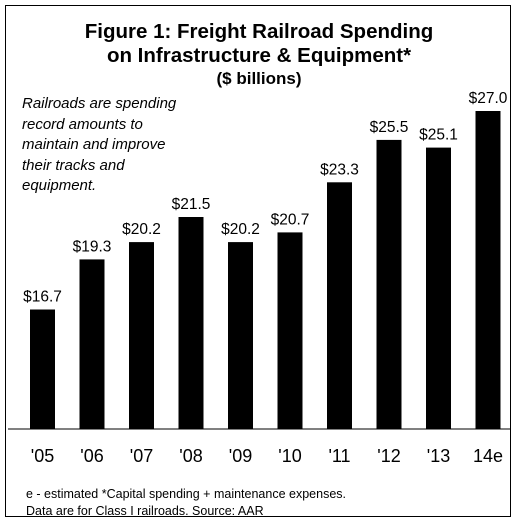 This screenshot has height=523, width=518. What do you see at coordinates (82, 124) in the screenshot?
I see `annotation-line: record amounts to` at bounding box center [82, 124].